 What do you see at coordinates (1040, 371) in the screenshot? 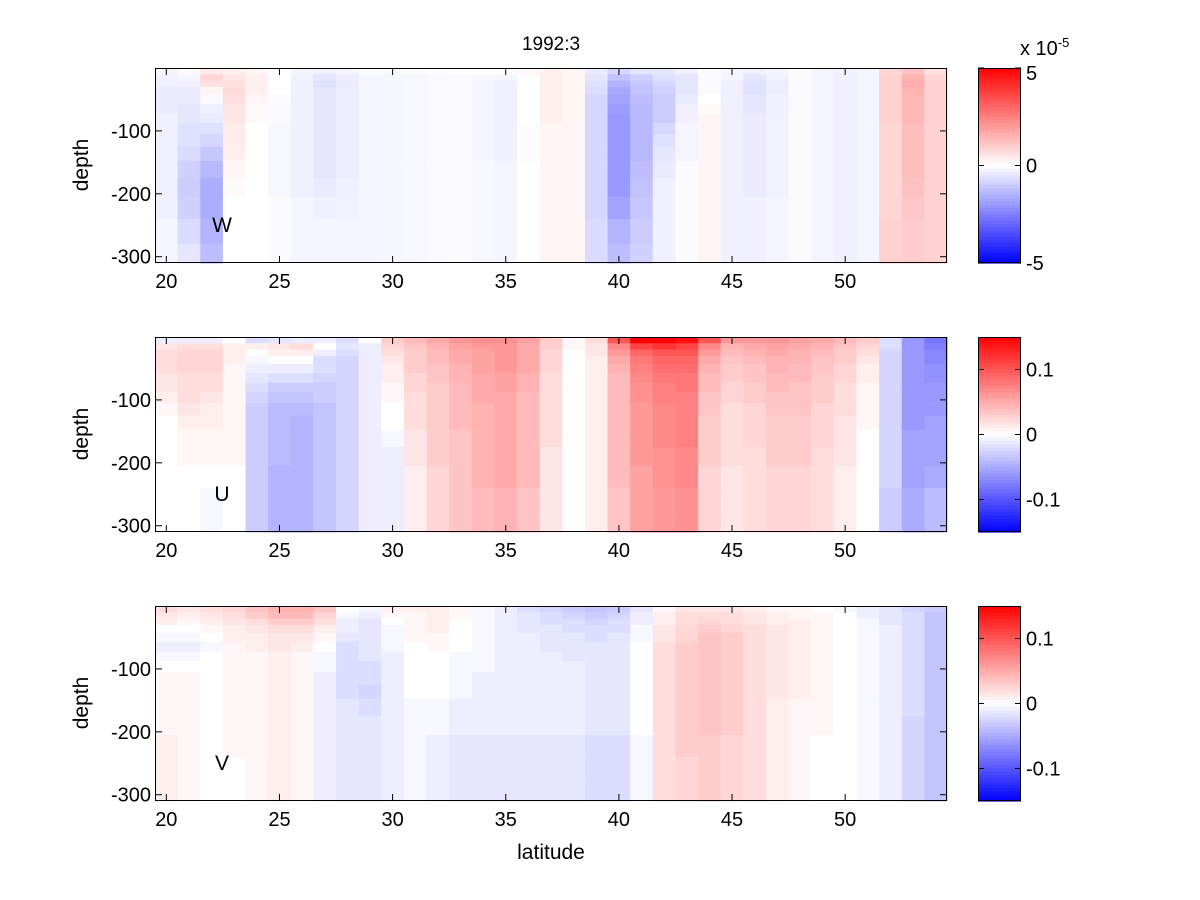
I see `colorbar-tick-label: 0.1` at bounding box center [1040, 371].